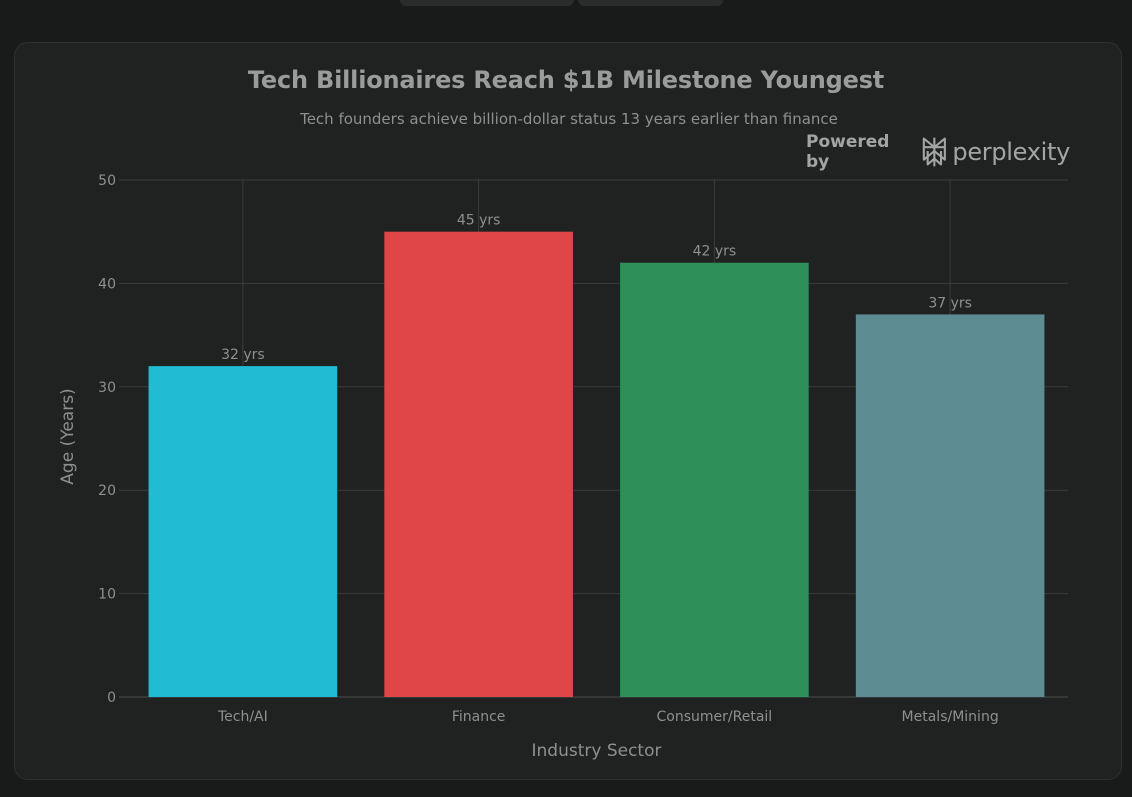 The width and height of the screenshot is (1132, 797). I want to click on y-tick-label: 50, so click(107, 181).